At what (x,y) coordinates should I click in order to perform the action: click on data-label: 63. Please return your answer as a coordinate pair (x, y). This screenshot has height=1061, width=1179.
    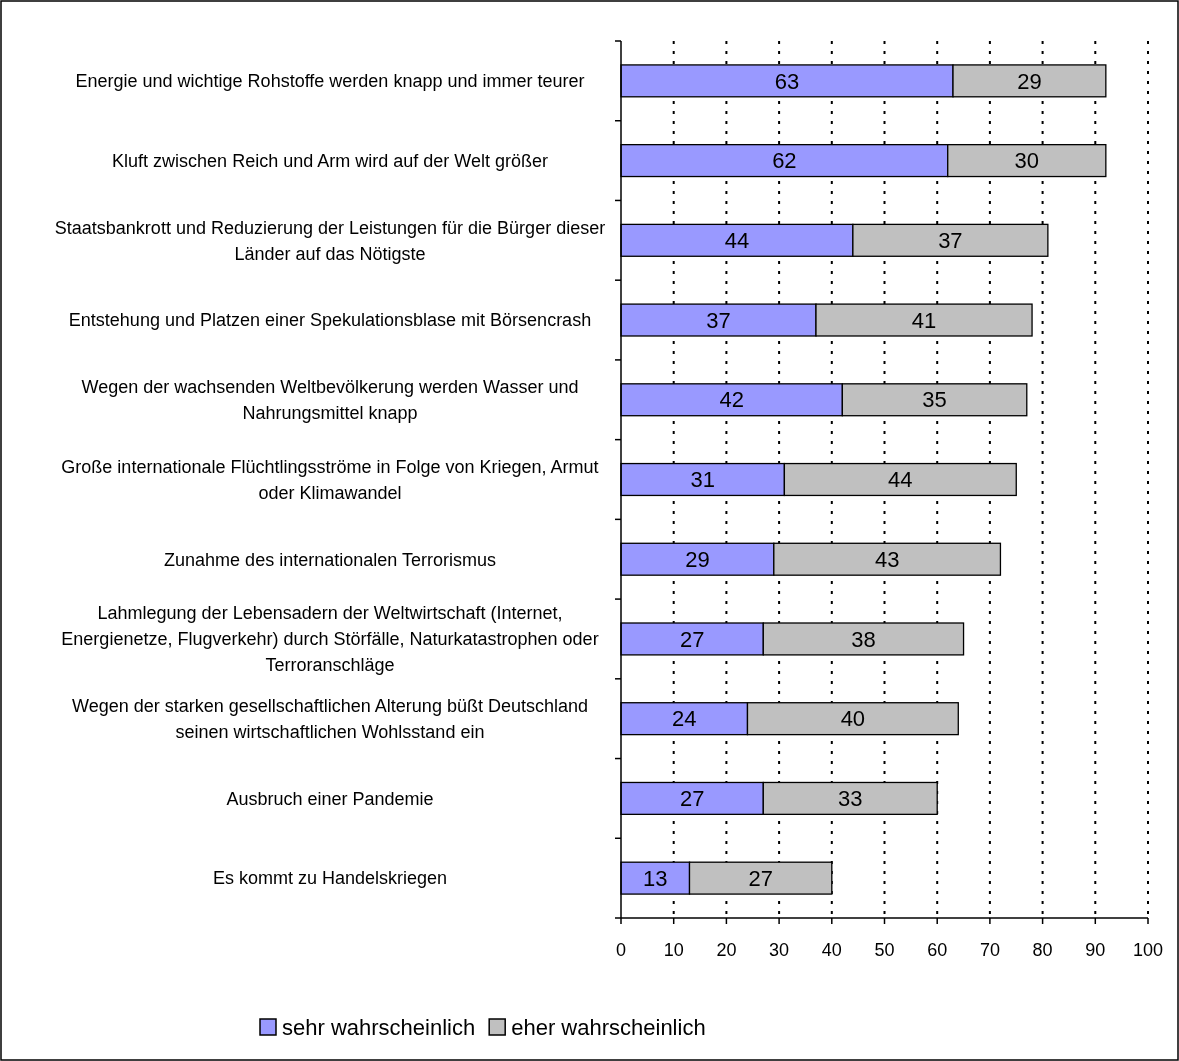
    Looking at the image, I should click on (787, 81).